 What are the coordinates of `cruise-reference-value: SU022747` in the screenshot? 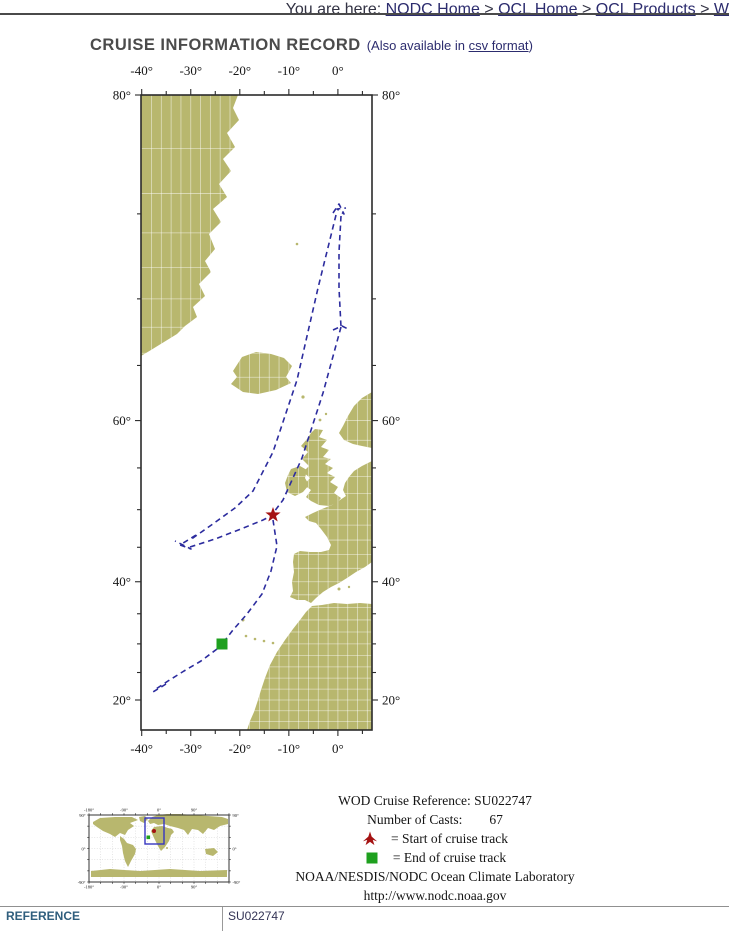 It's located at (503, 800).